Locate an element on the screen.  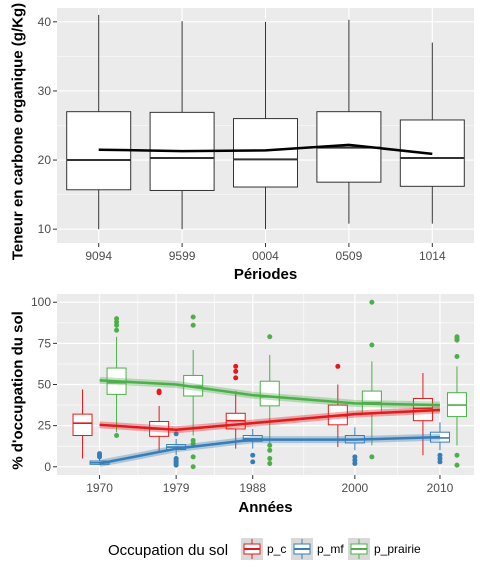
x-tick-label: 9599 is located at coordinates (182, 256).